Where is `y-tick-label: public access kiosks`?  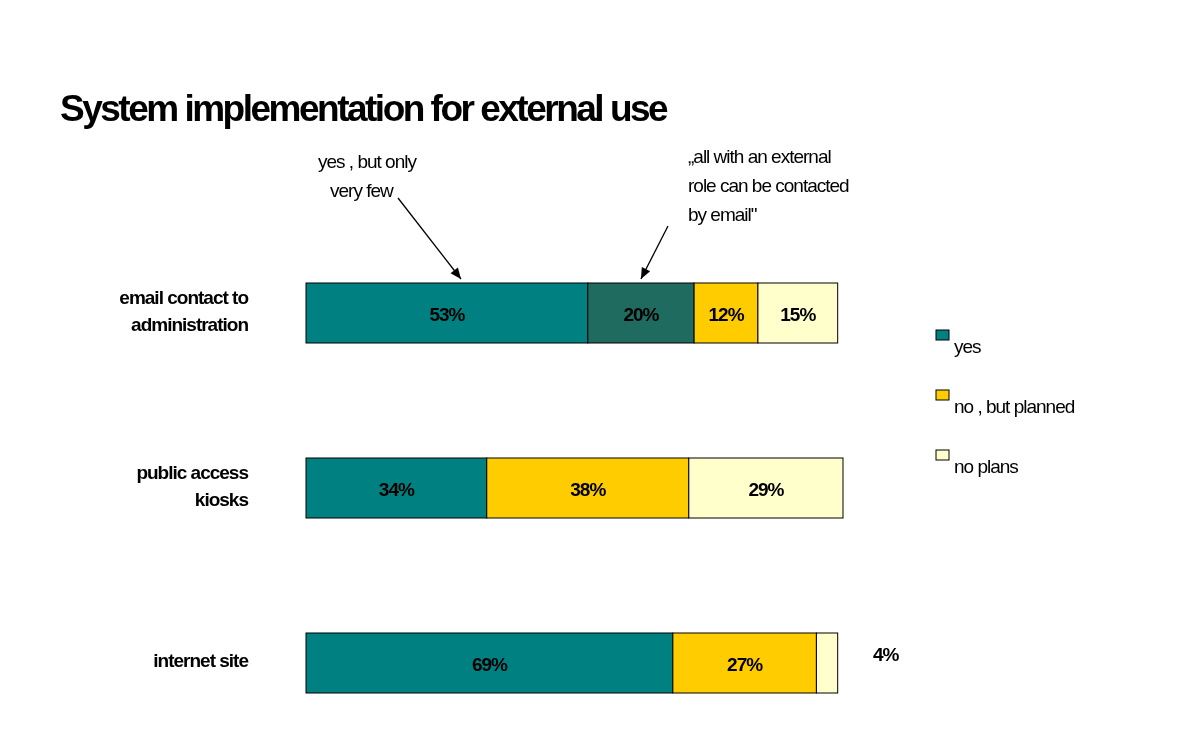 y-tick-label: public access kiosks is located at coordinates (192, 485).